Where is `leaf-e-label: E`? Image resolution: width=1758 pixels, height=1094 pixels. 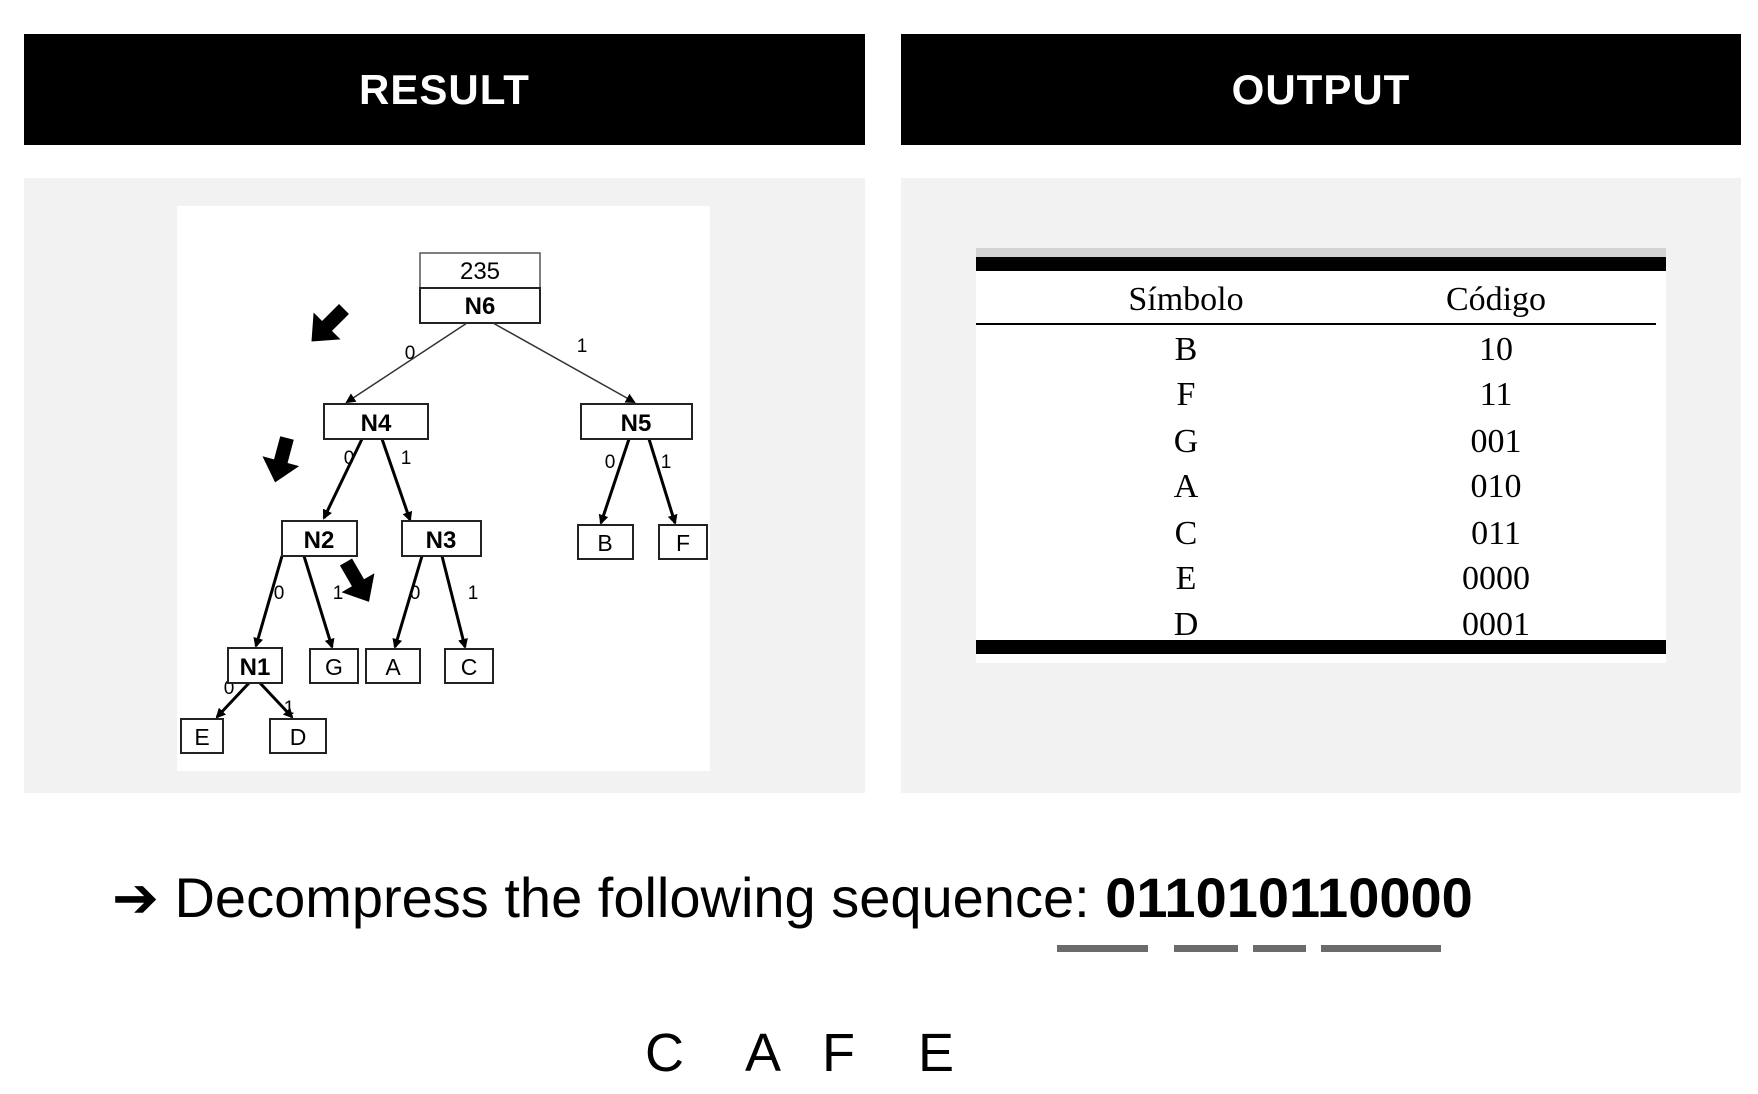 leaf-e-label: E is located at coordinates (201, 737).